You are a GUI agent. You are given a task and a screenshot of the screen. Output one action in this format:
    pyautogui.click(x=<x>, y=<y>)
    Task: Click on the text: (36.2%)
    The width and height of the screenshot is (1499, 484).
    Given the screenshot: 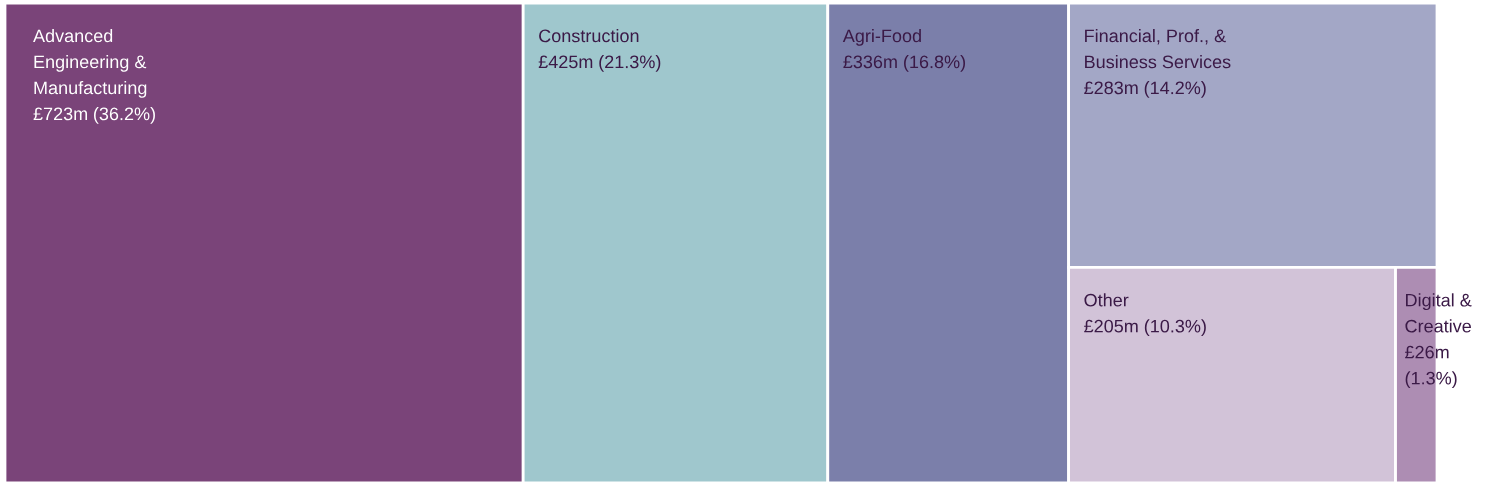 What is the action you would take?
    pyautogui.click(x=124, y=115)
    